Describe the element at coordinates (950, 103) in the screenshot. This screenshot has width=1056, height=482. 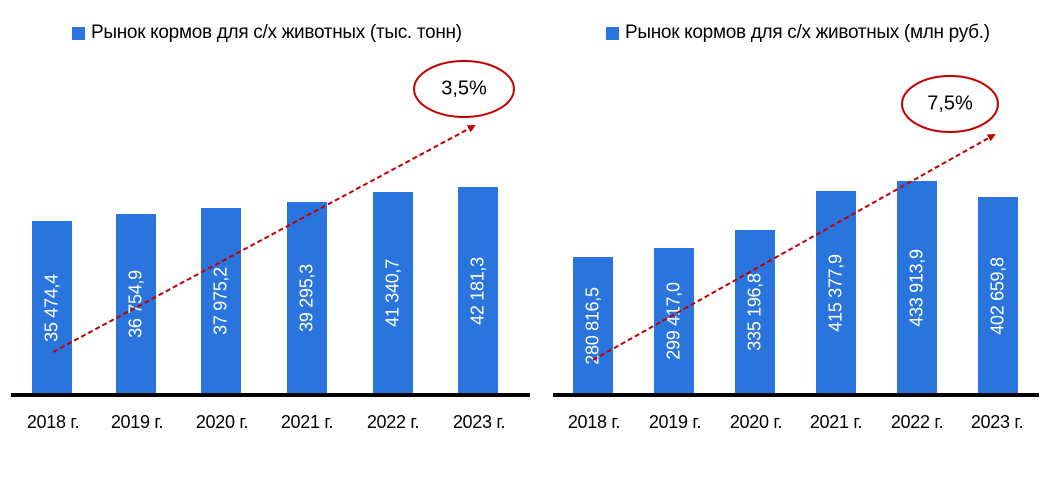
I see `cagr-label: 7,5%` at that location.